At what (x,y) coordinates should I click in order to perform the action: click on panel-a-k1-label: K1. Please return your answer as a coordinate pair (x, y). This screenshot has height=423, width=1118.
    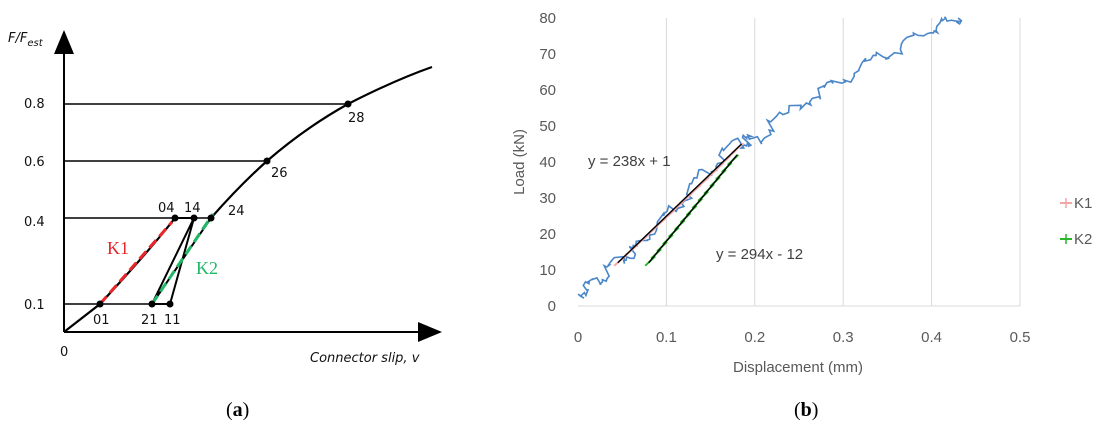
    Looking at the image, I should click on (118, 248).